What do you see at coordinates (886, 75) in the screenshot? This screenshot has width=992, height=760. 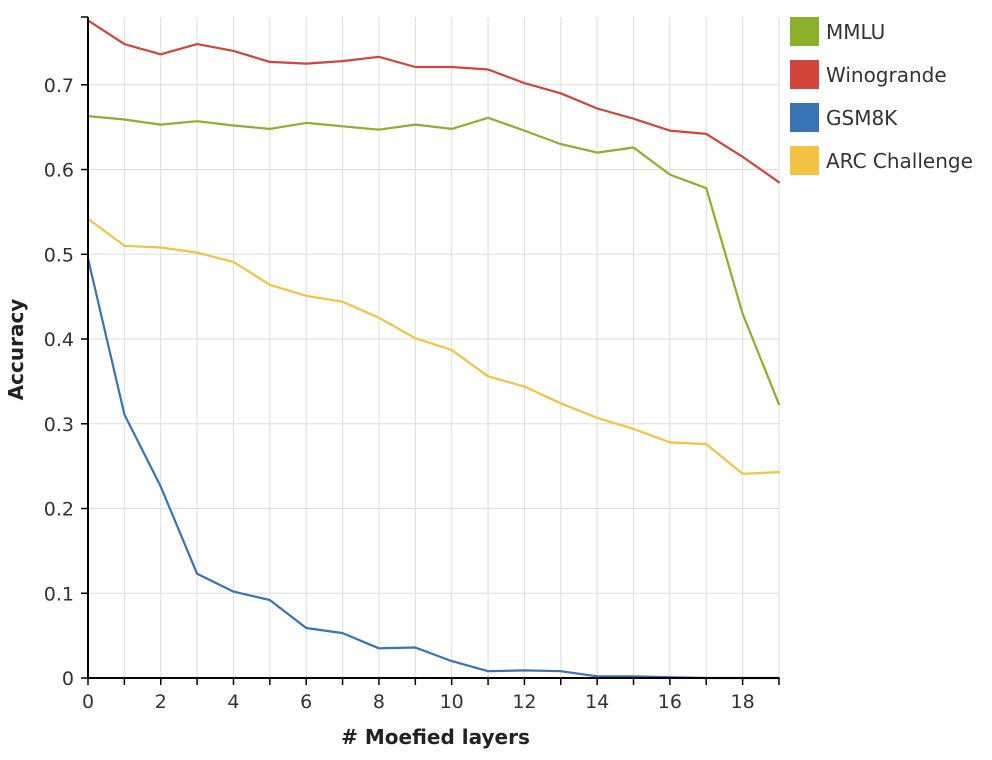 I see `legend-label-winogrande: Winogrande` at bounding box center [886, 75].